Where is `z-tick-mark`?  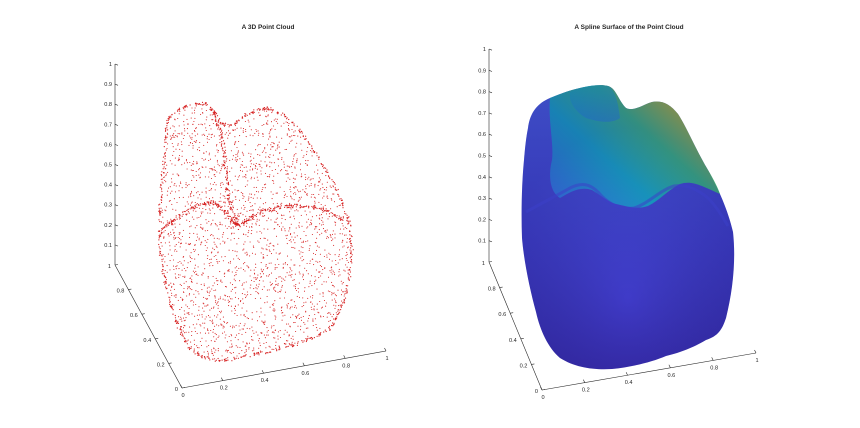
z-tick-mark is located at coordinates (116, 104).